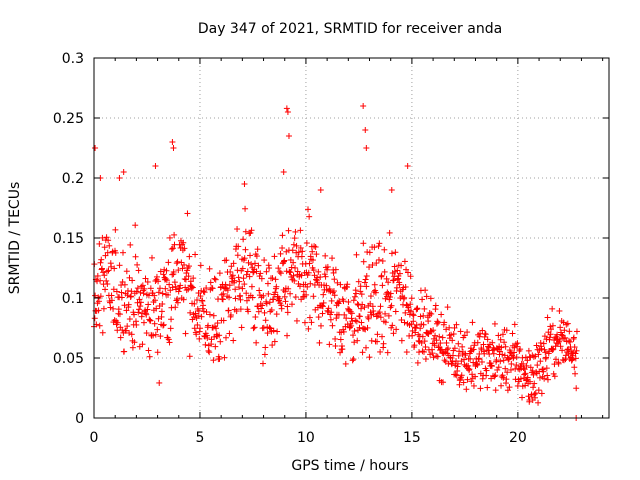  What do you see at coordinates (349, 466) in the screenshot?
I see `x-axis-title: GPS time / hours` at bounding box center [349, 466].